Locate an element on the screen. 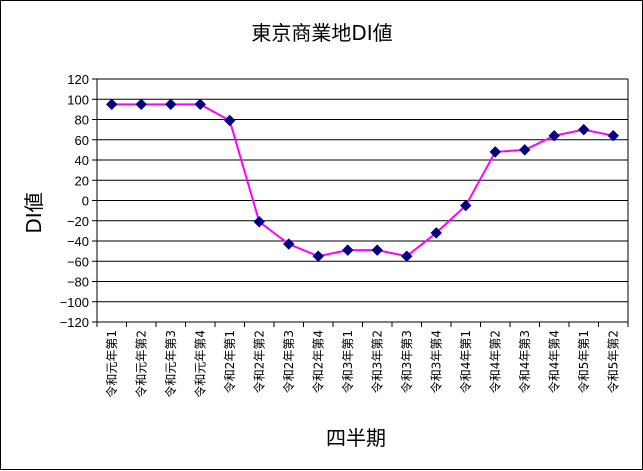 The width and height of the screenshot is (643, 471). x-tick-label: 令和5年第2 is located at coordinates (612, 361).